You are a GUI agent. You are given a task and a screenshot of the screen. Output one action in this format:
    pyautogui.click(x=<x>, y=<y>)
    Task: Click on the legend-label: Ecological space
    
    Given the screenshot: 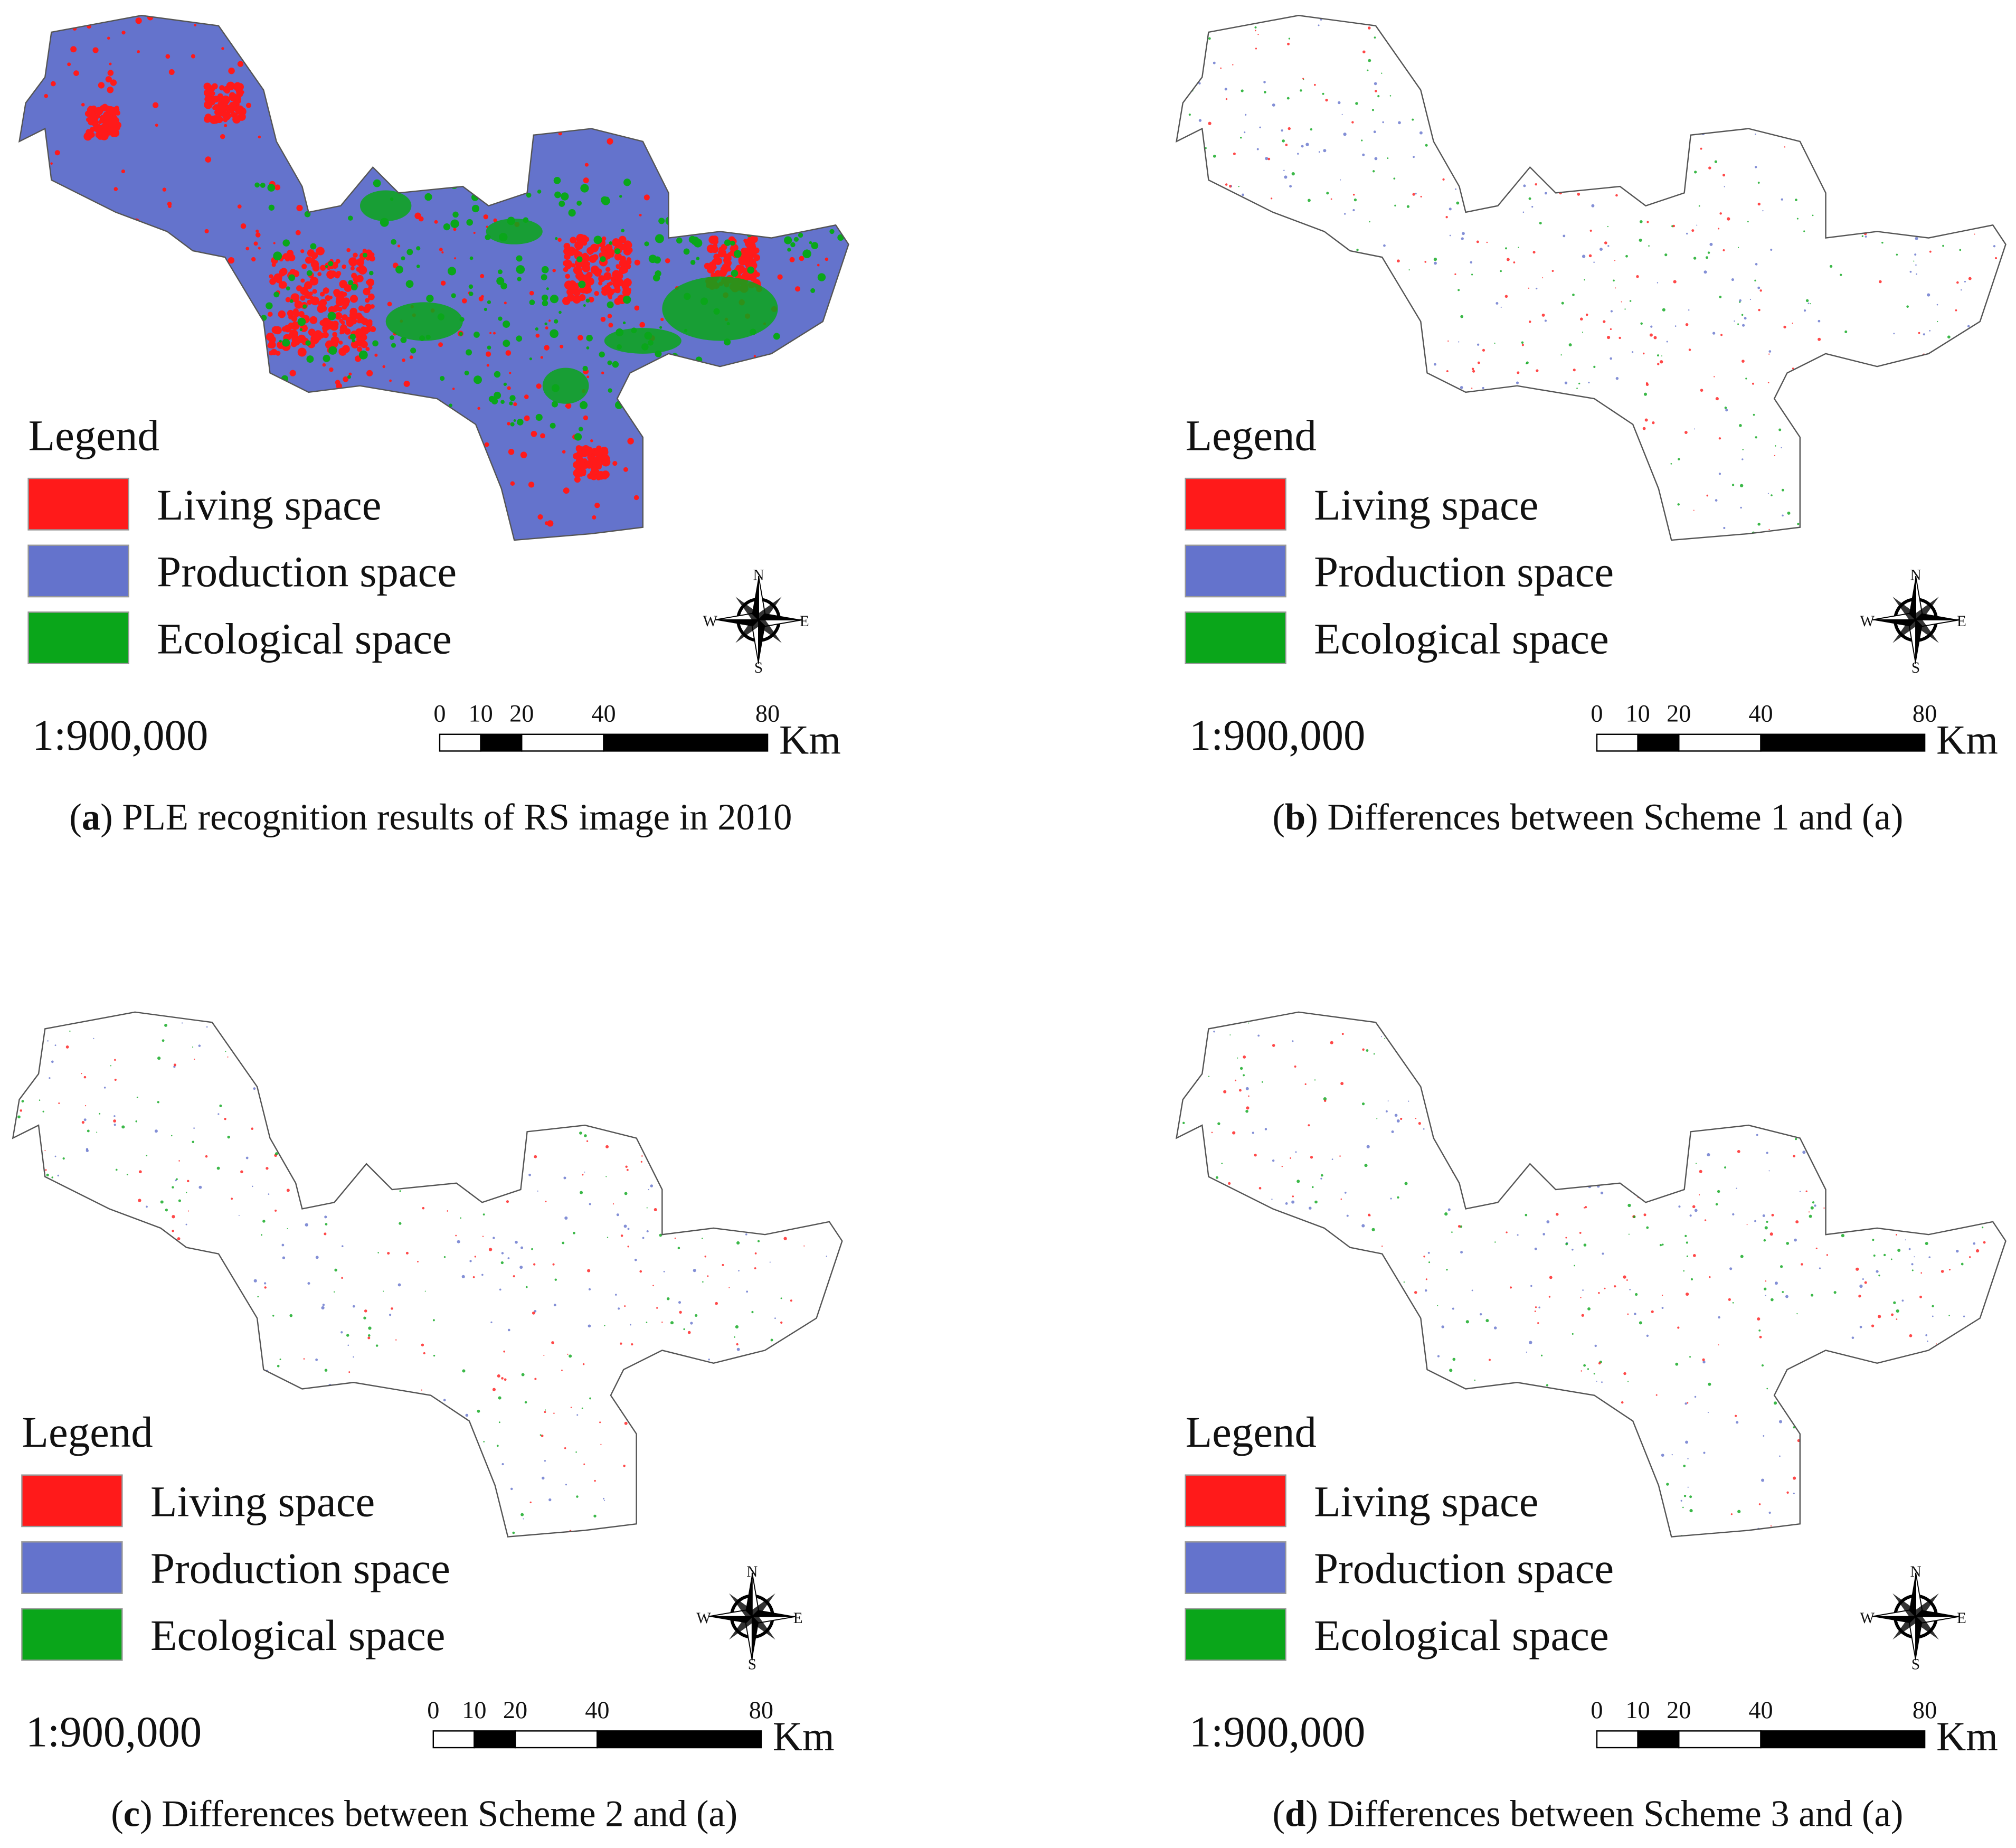 What is the action you would take?
    pyautogui.click(x=1461, y=1636)
    